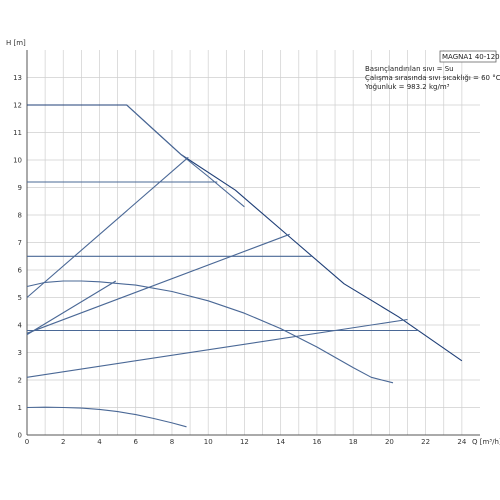  I want to click on x-tick-label: 8, so click(172, 442).